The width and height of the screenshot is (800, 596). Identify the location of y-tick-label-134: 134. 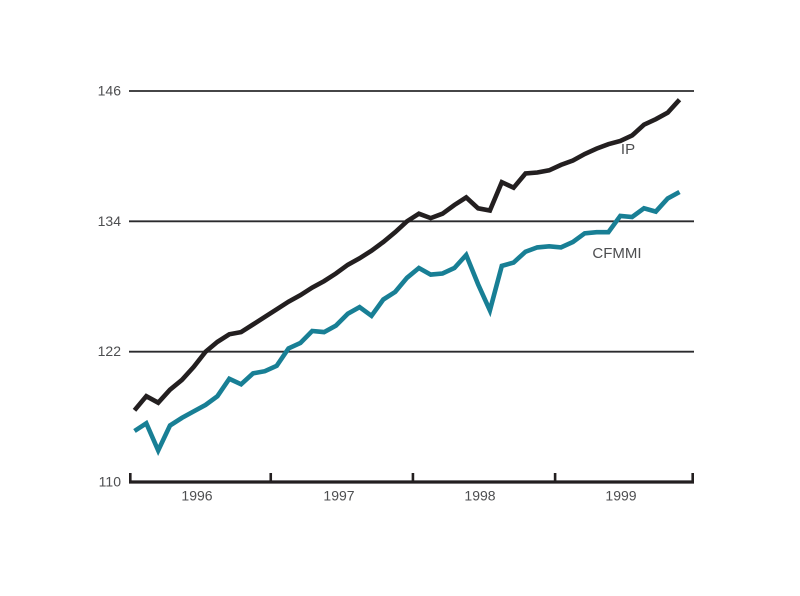
(110, 221).